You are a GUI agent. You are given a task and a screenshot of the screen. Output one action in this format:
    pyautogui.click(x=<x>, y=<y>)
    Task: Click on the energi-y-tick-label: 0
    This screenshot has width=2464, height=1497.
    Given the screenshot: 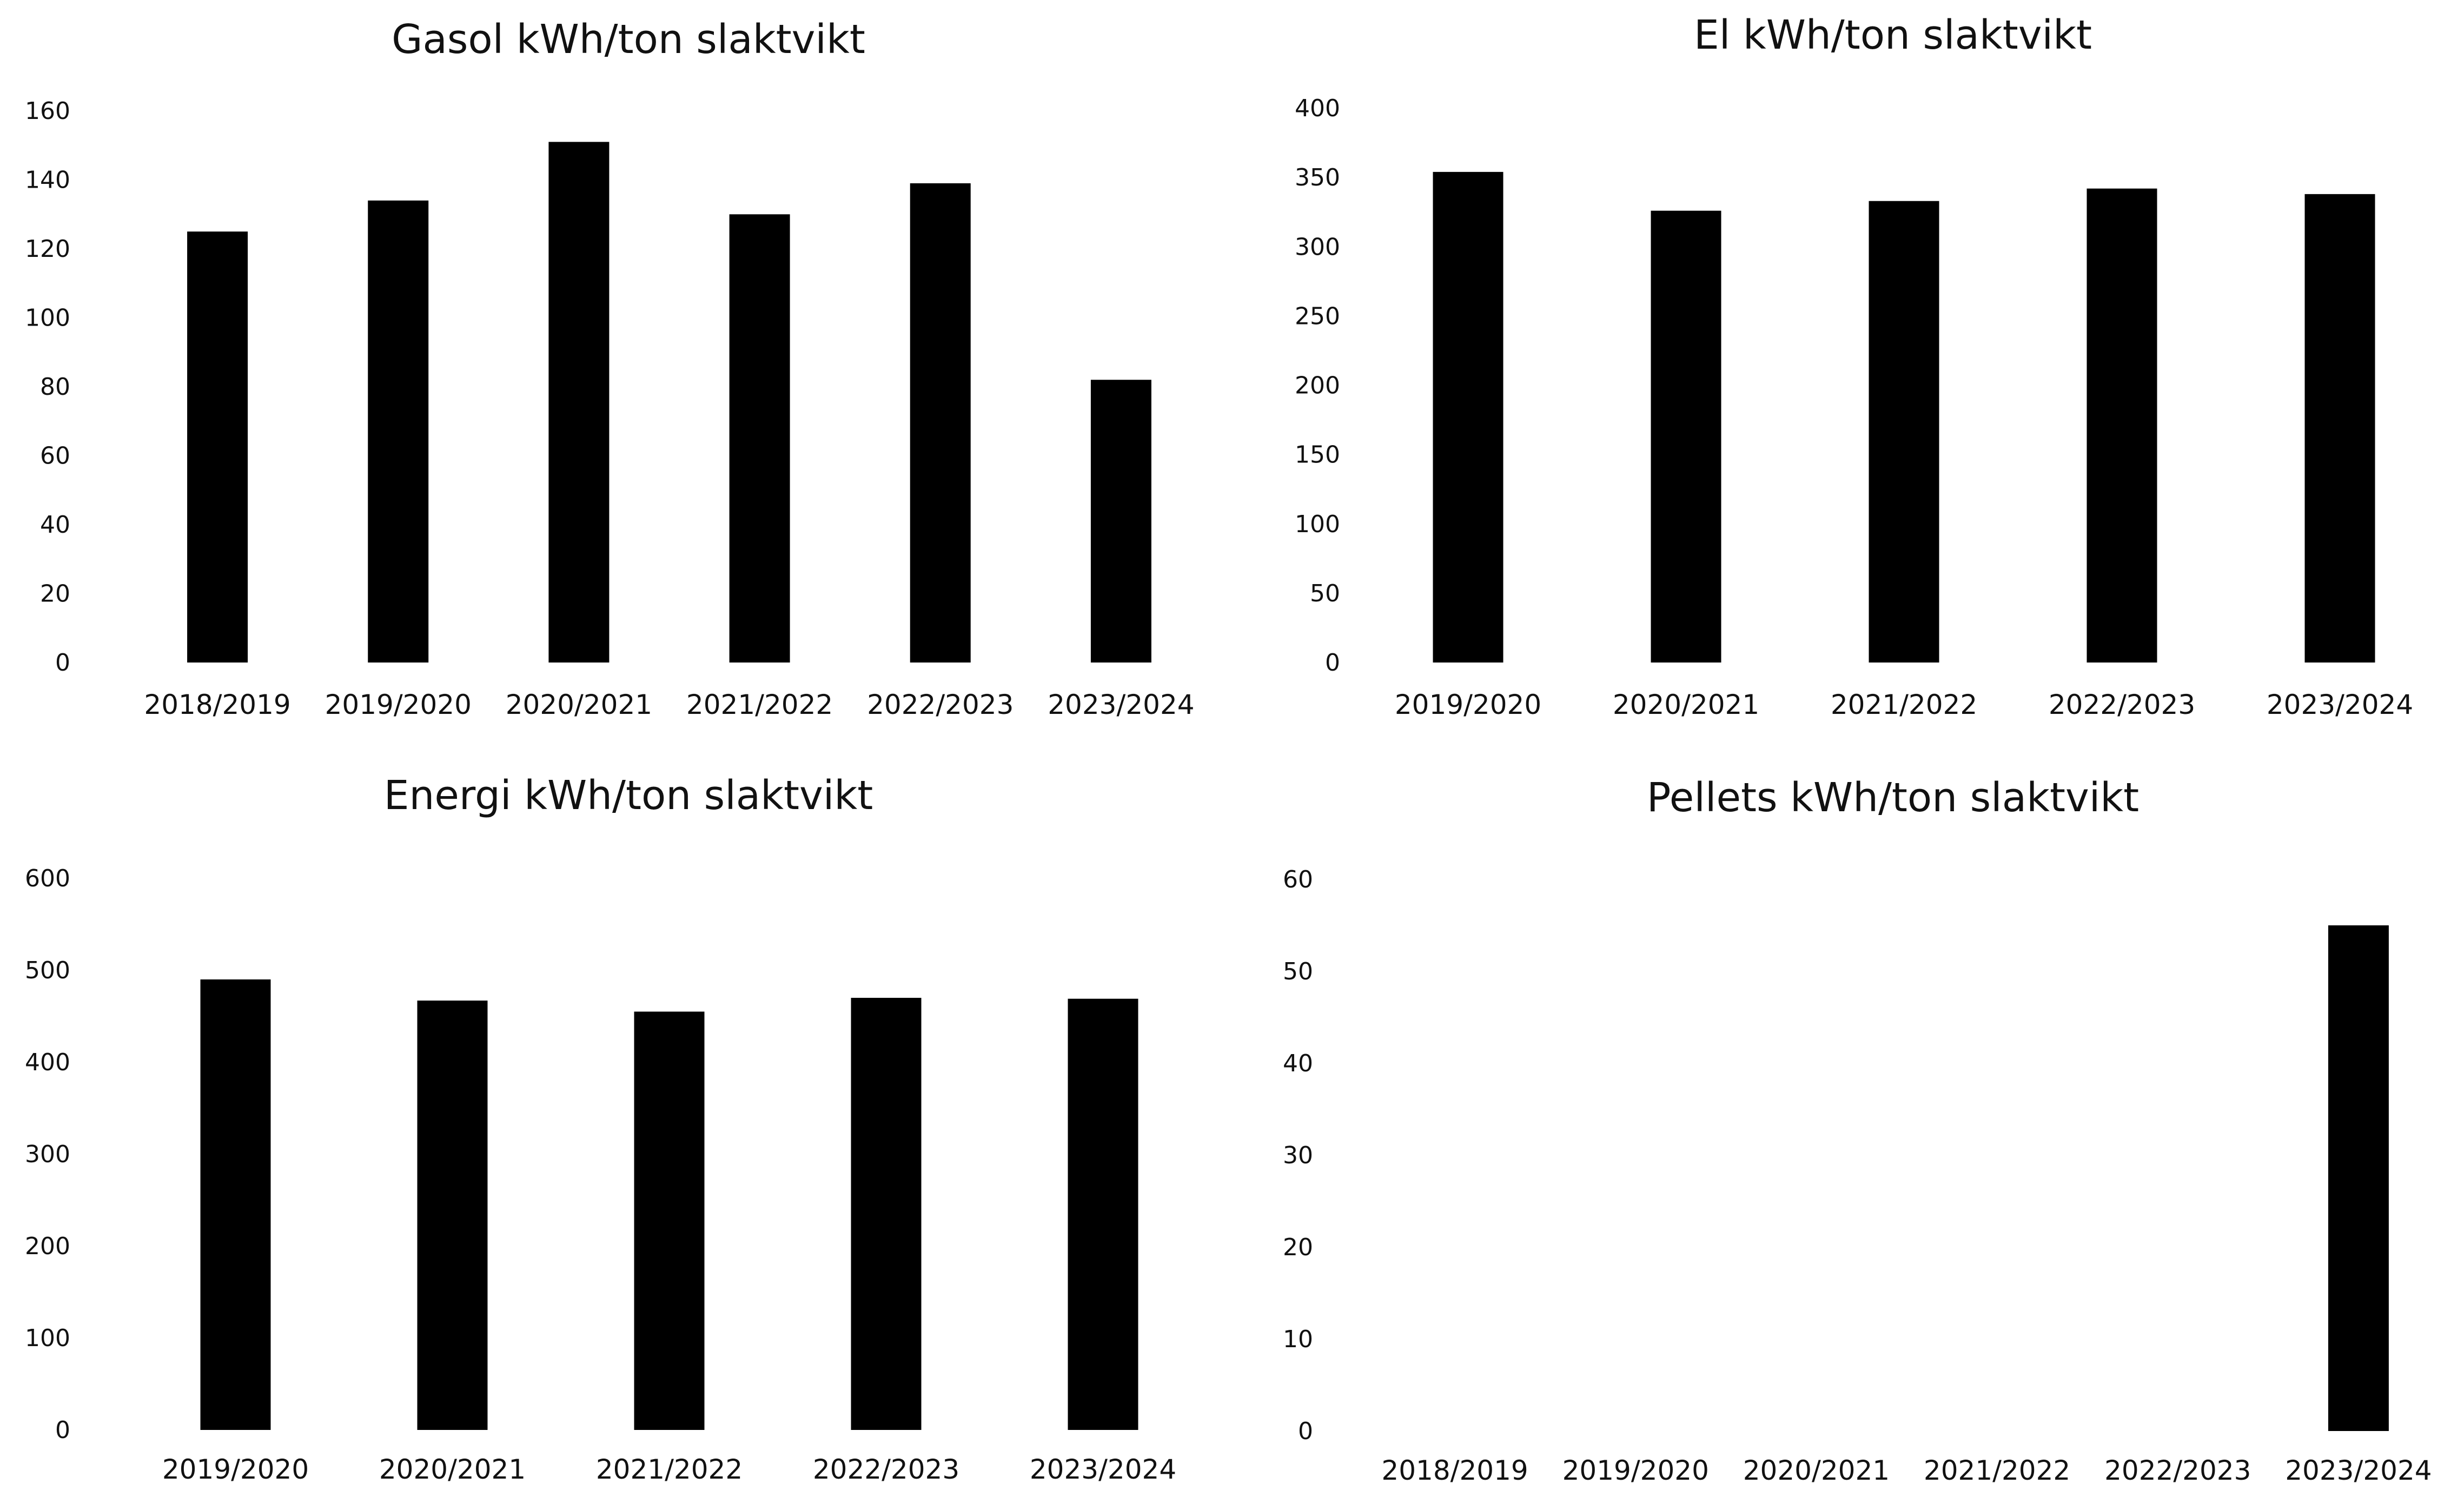 What is the action you would take?
    pyautogui.click(x=62, y=1430)
    